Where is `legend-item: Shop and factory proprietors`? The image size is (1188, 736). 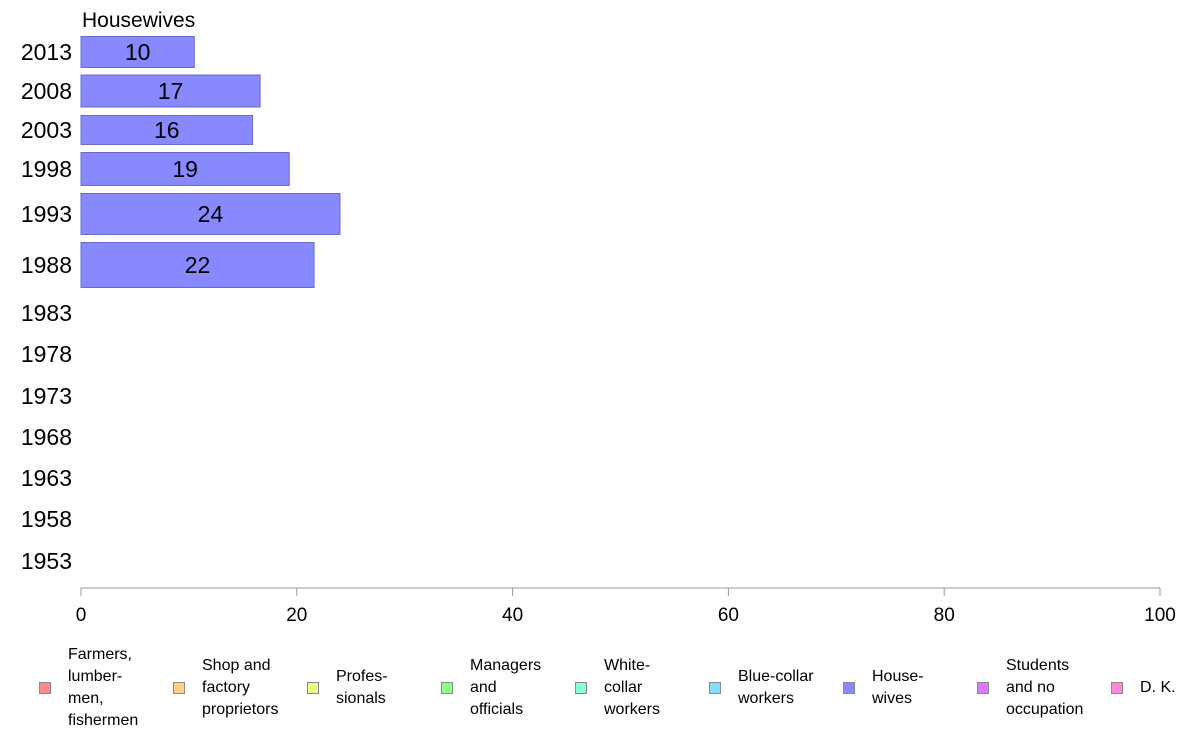 legend-item: Shop and factory proprietors is located at coordinates (225, 687).